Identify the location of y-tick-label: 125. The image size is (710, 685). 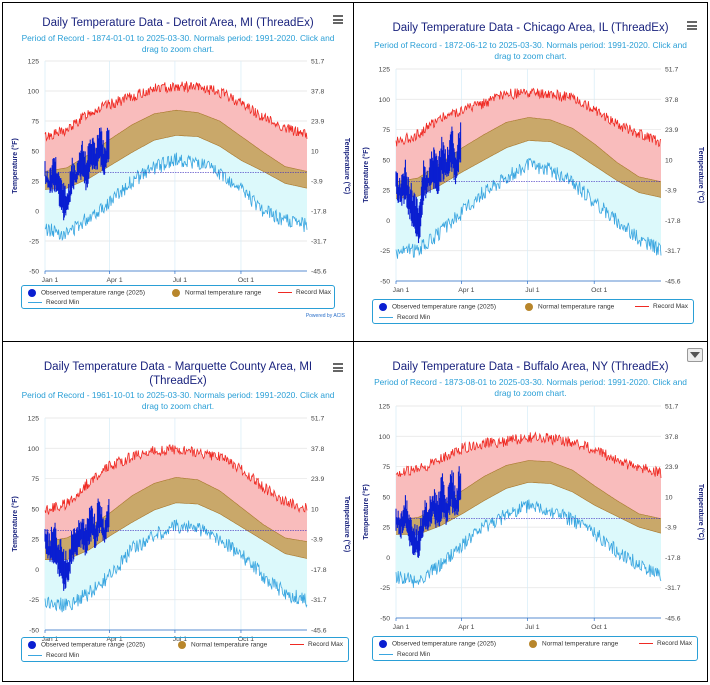
(34, 419).